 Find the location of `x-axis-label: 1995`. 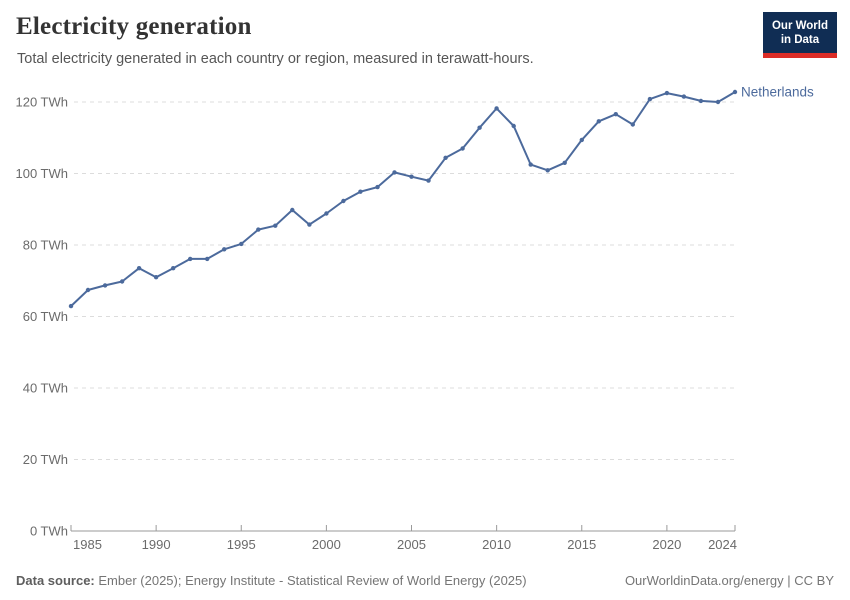

x-axis-label: 1995 is located at coordinates (241, 544).